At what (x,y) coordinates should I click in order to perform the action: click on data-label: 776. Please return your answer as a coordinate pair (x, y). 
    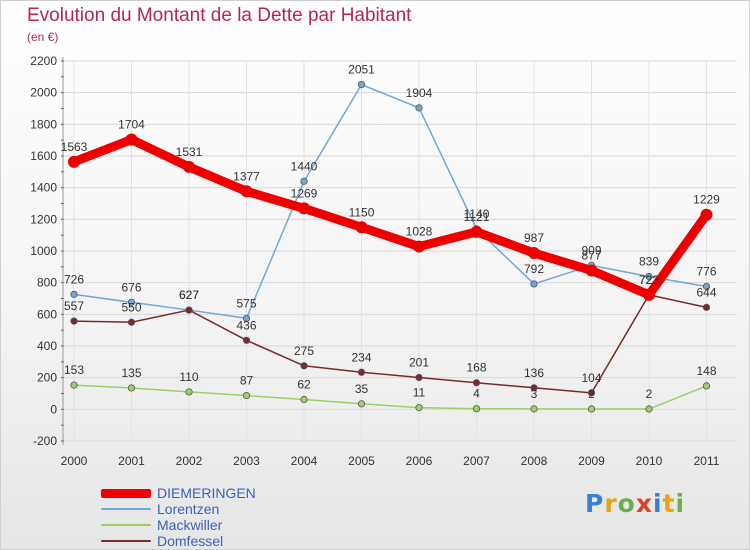
    Looking at the image, I should click on (706, 271).